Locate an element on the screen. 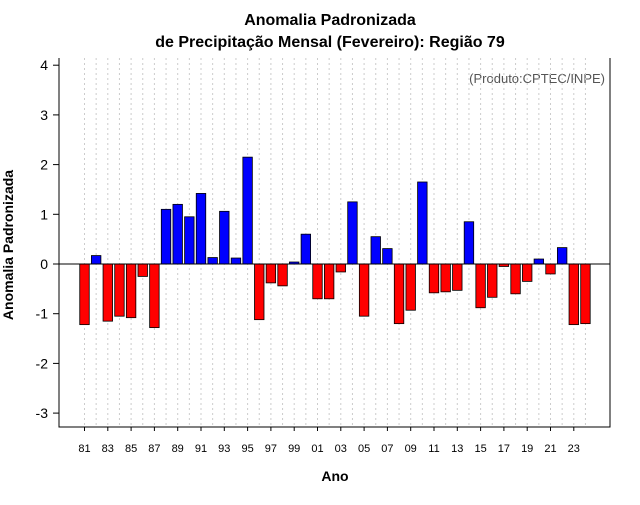 The image size is (640, 505). x-axis-title: Ano is located at coordinates (334, 476).